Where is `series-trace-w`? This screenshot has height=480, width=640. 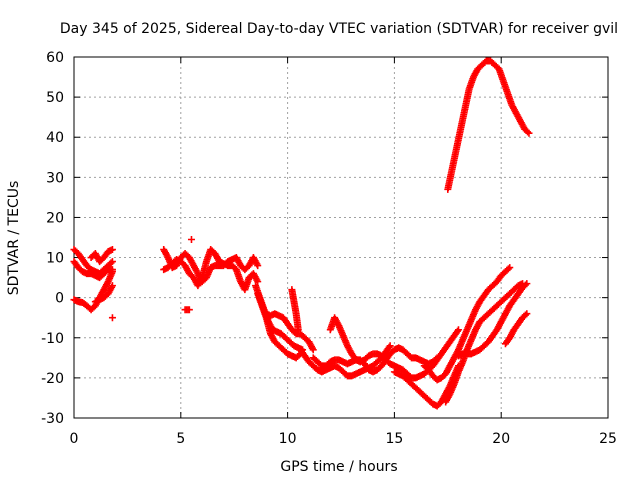
series-trace-w is located at coordinates (488, 125).